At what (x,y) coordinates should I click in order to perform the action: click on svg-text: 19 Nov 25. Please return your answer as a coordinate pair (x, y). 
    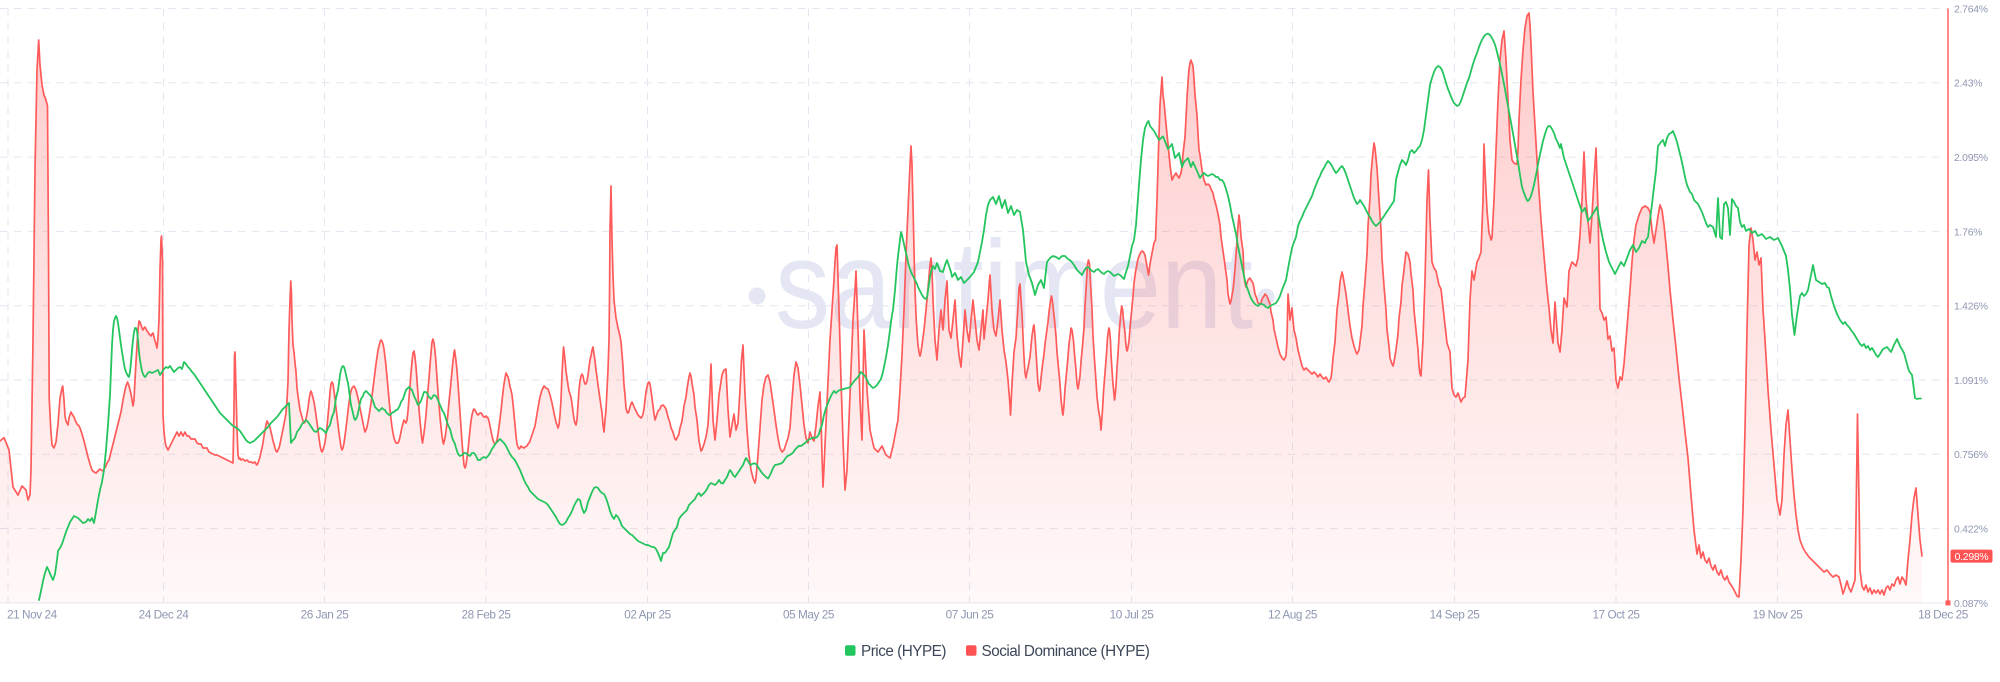
    Looking at the image, I should click on (1778, 614).